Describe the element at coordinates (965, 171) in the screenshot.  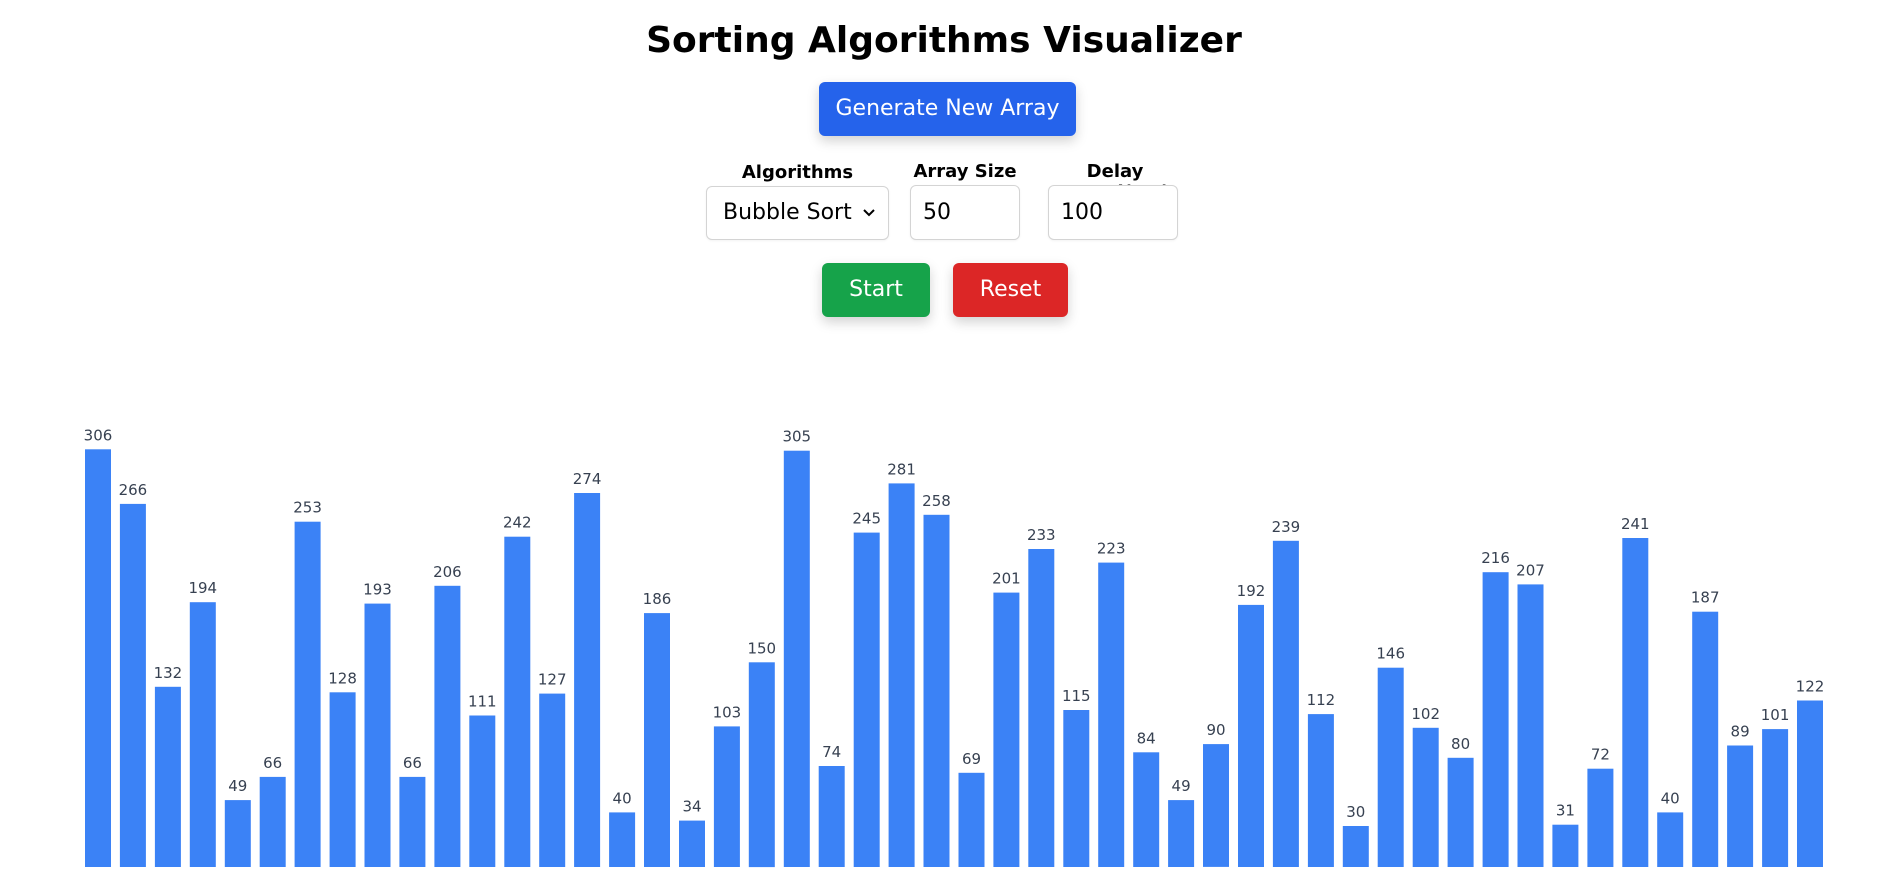
I see `array-size-label: Array Size` at that location.